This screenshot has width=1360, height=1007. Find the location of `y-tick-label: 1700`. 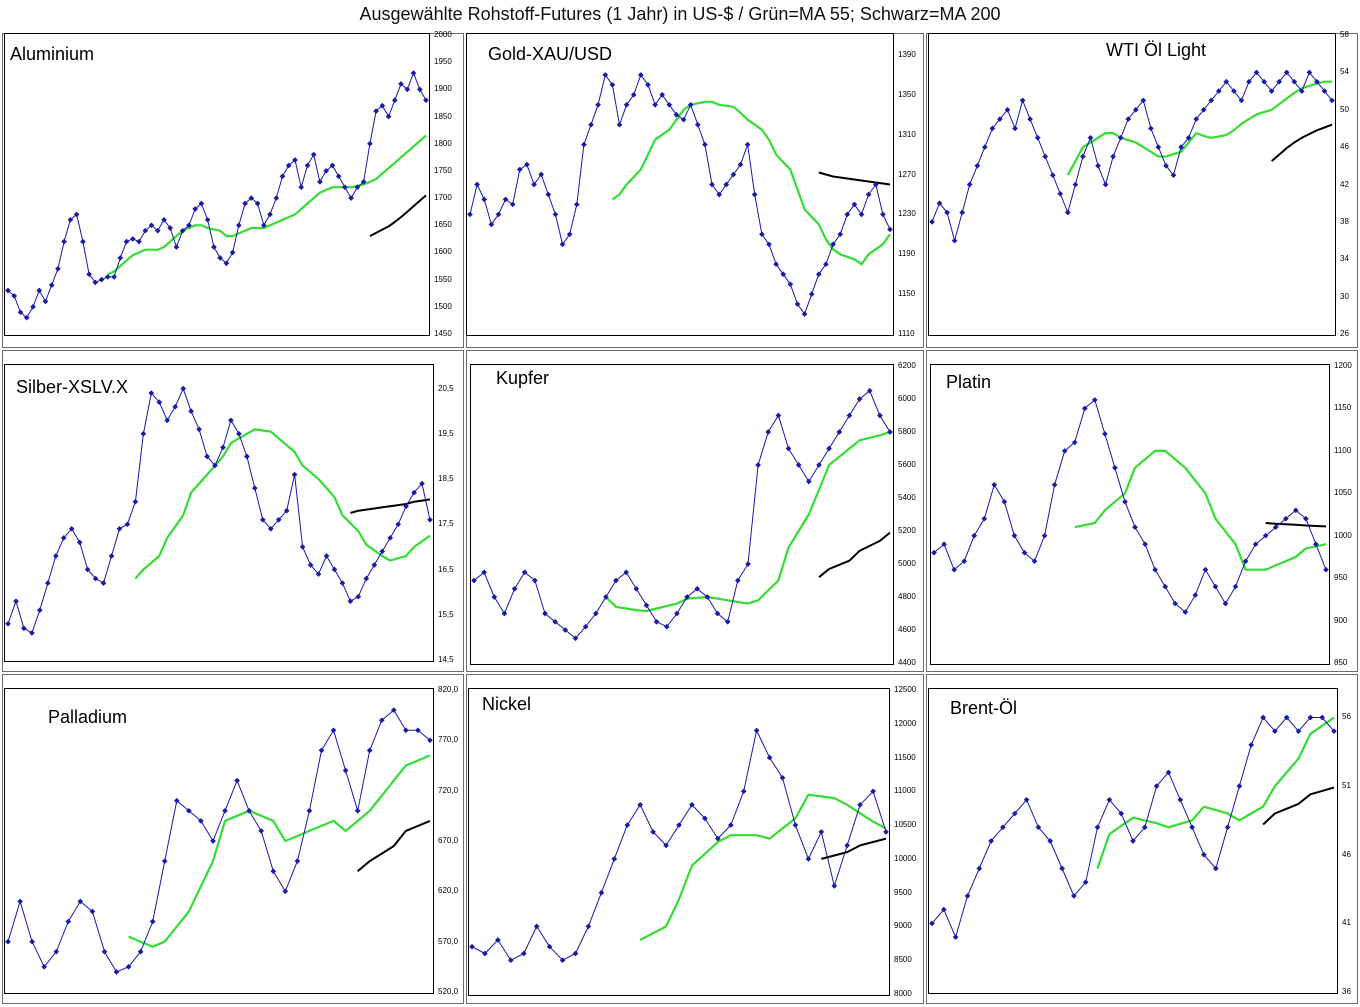

y-tick-label: 1700 is located at coordinates (443, 198).